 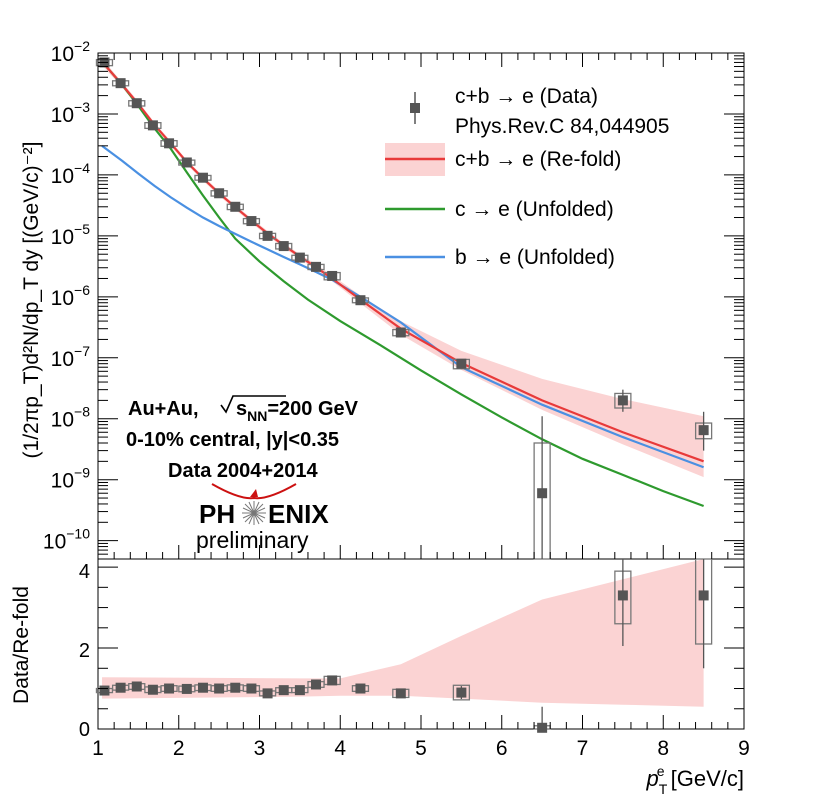 I want to click on legend-data-marker, so click(x=415, y=108).